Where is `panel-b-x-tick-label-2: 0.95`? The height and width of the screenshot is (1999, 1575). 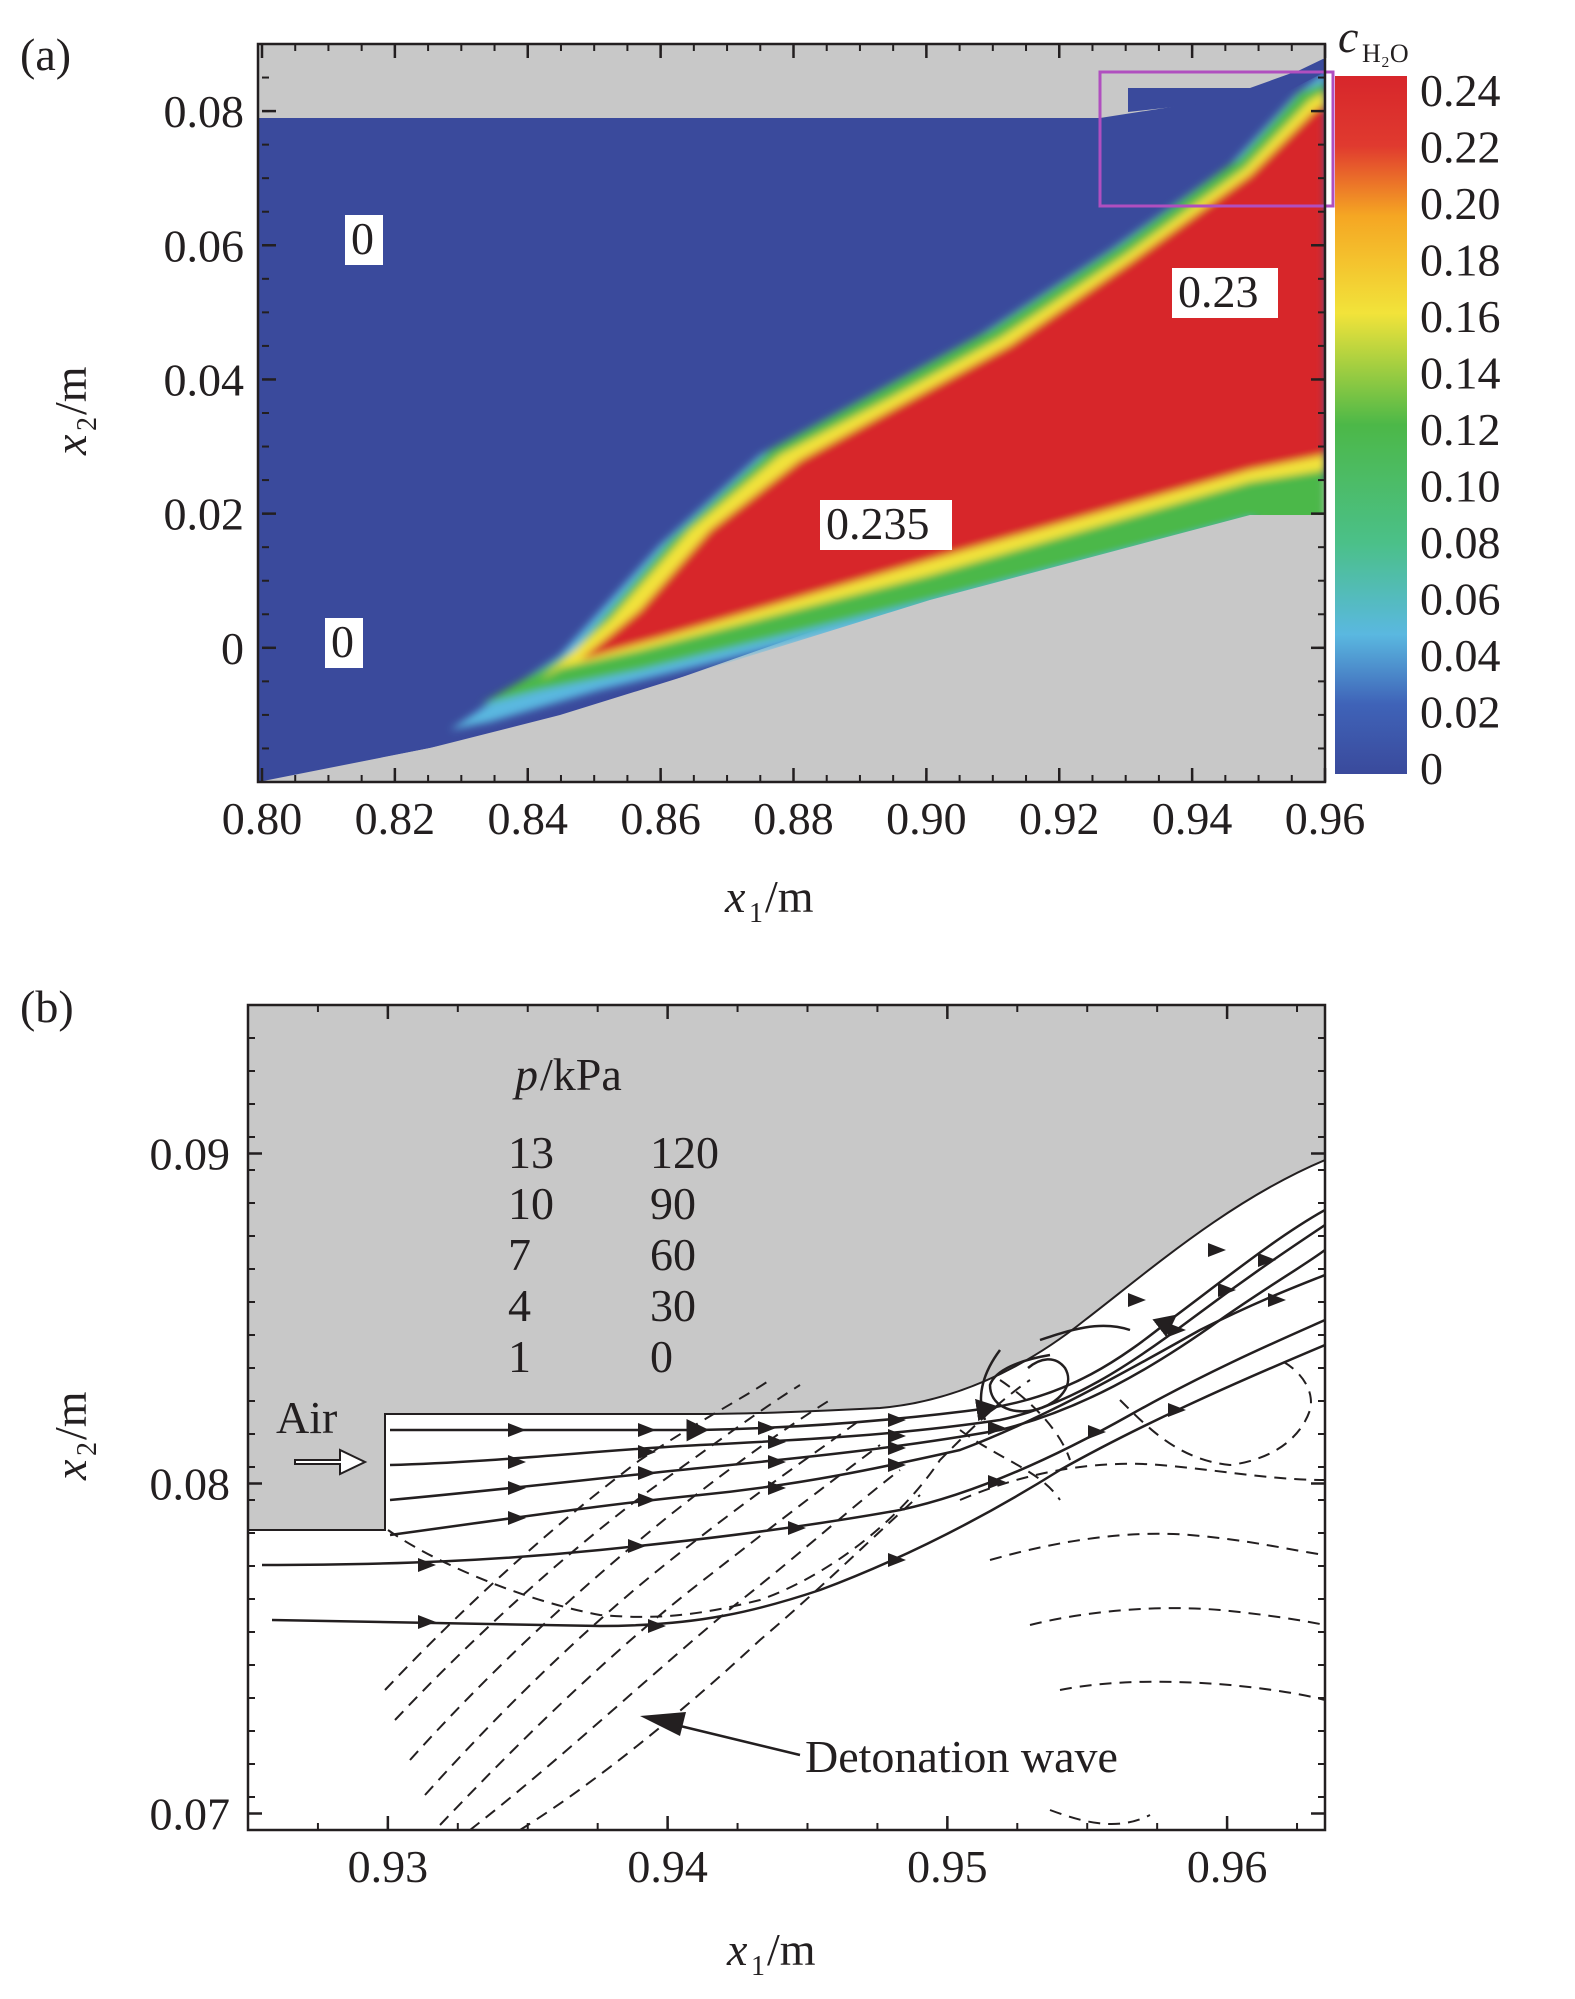
panel-b-x-tick-label-2: 0.95 is located at coordinates (947, 1866).